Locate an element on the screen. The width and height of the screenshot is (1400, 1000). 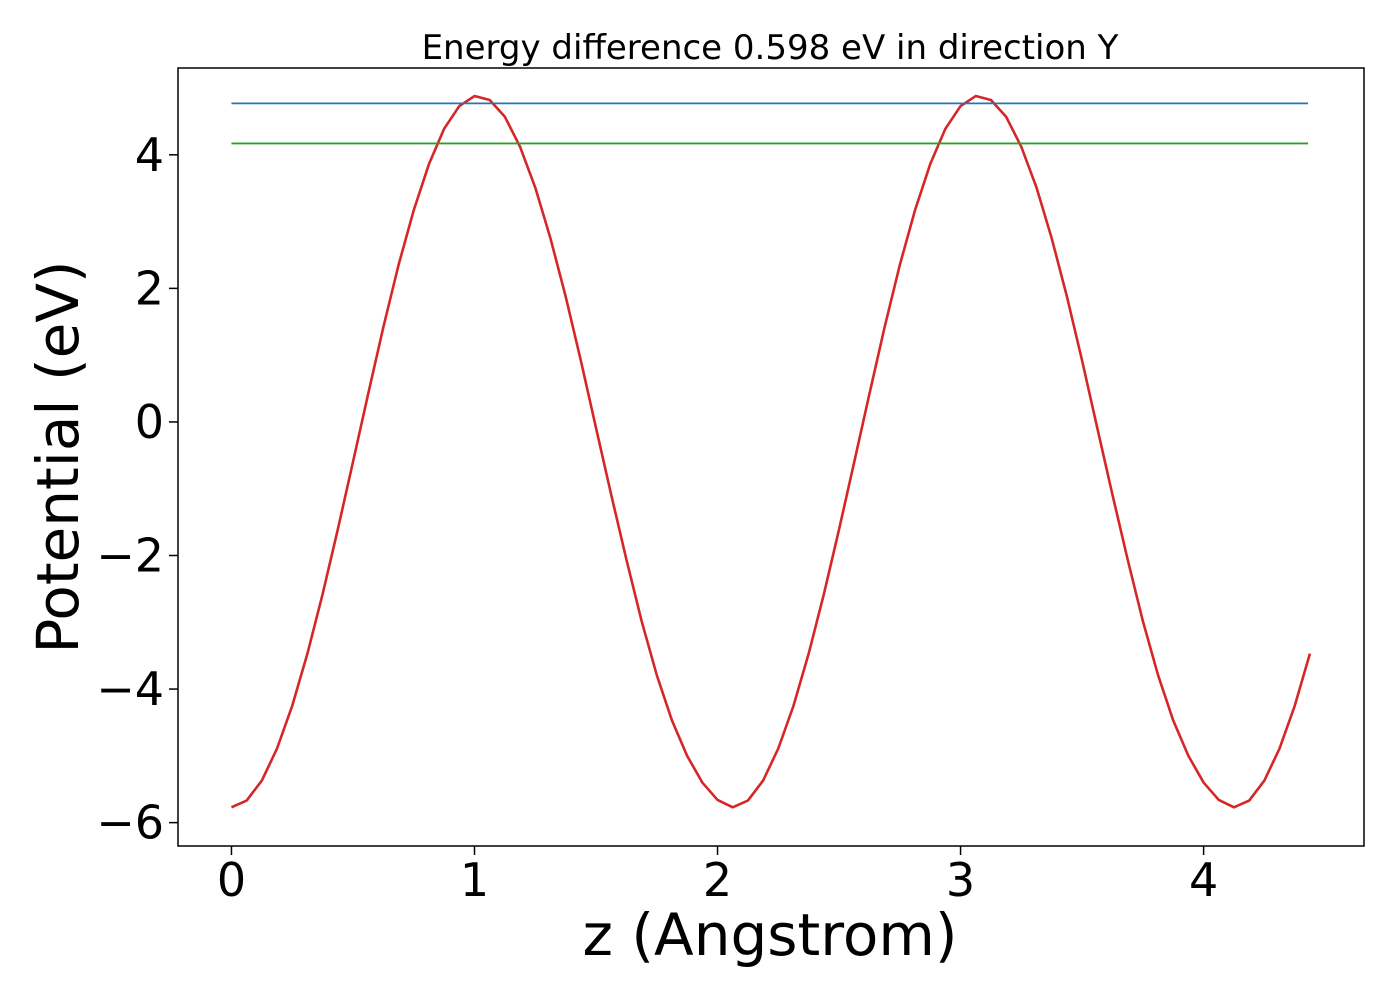
x-tick-label: 3 is located at coordinates (960, 880).